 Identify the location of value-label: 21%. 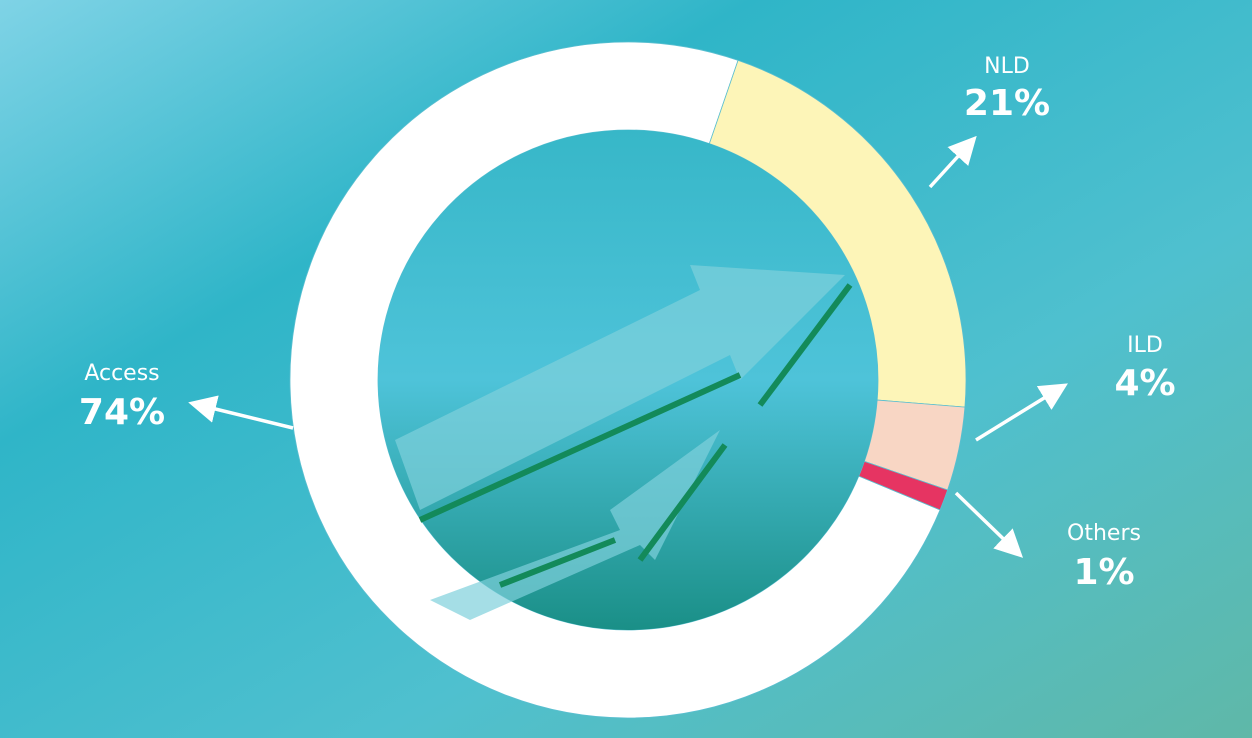
(1007, 103).